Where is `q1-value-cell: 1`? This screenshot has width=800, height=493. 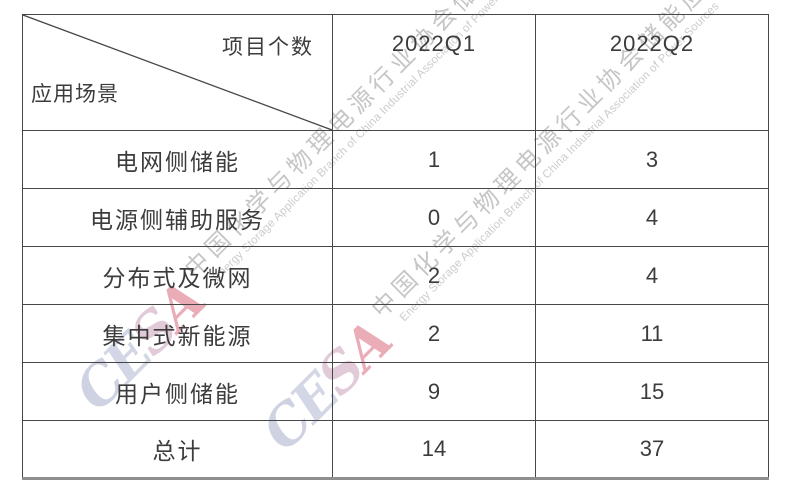 q1-value-cell: 1 is located at coordinates (434, 159).